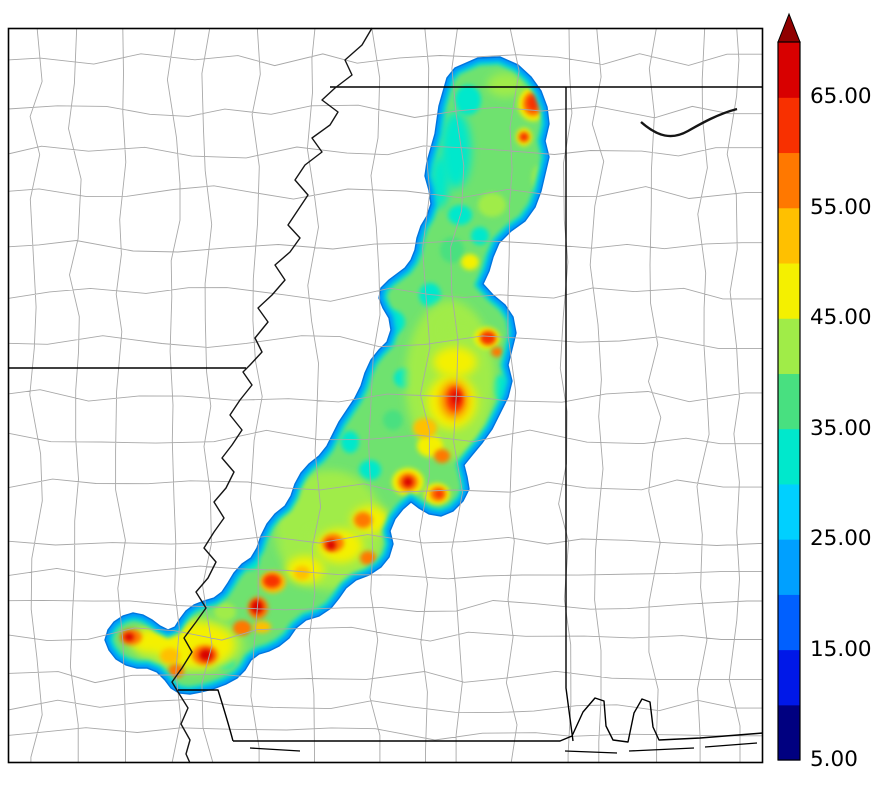  I want to click on colorbar-tick-label: 5.00, so click(834, 759).